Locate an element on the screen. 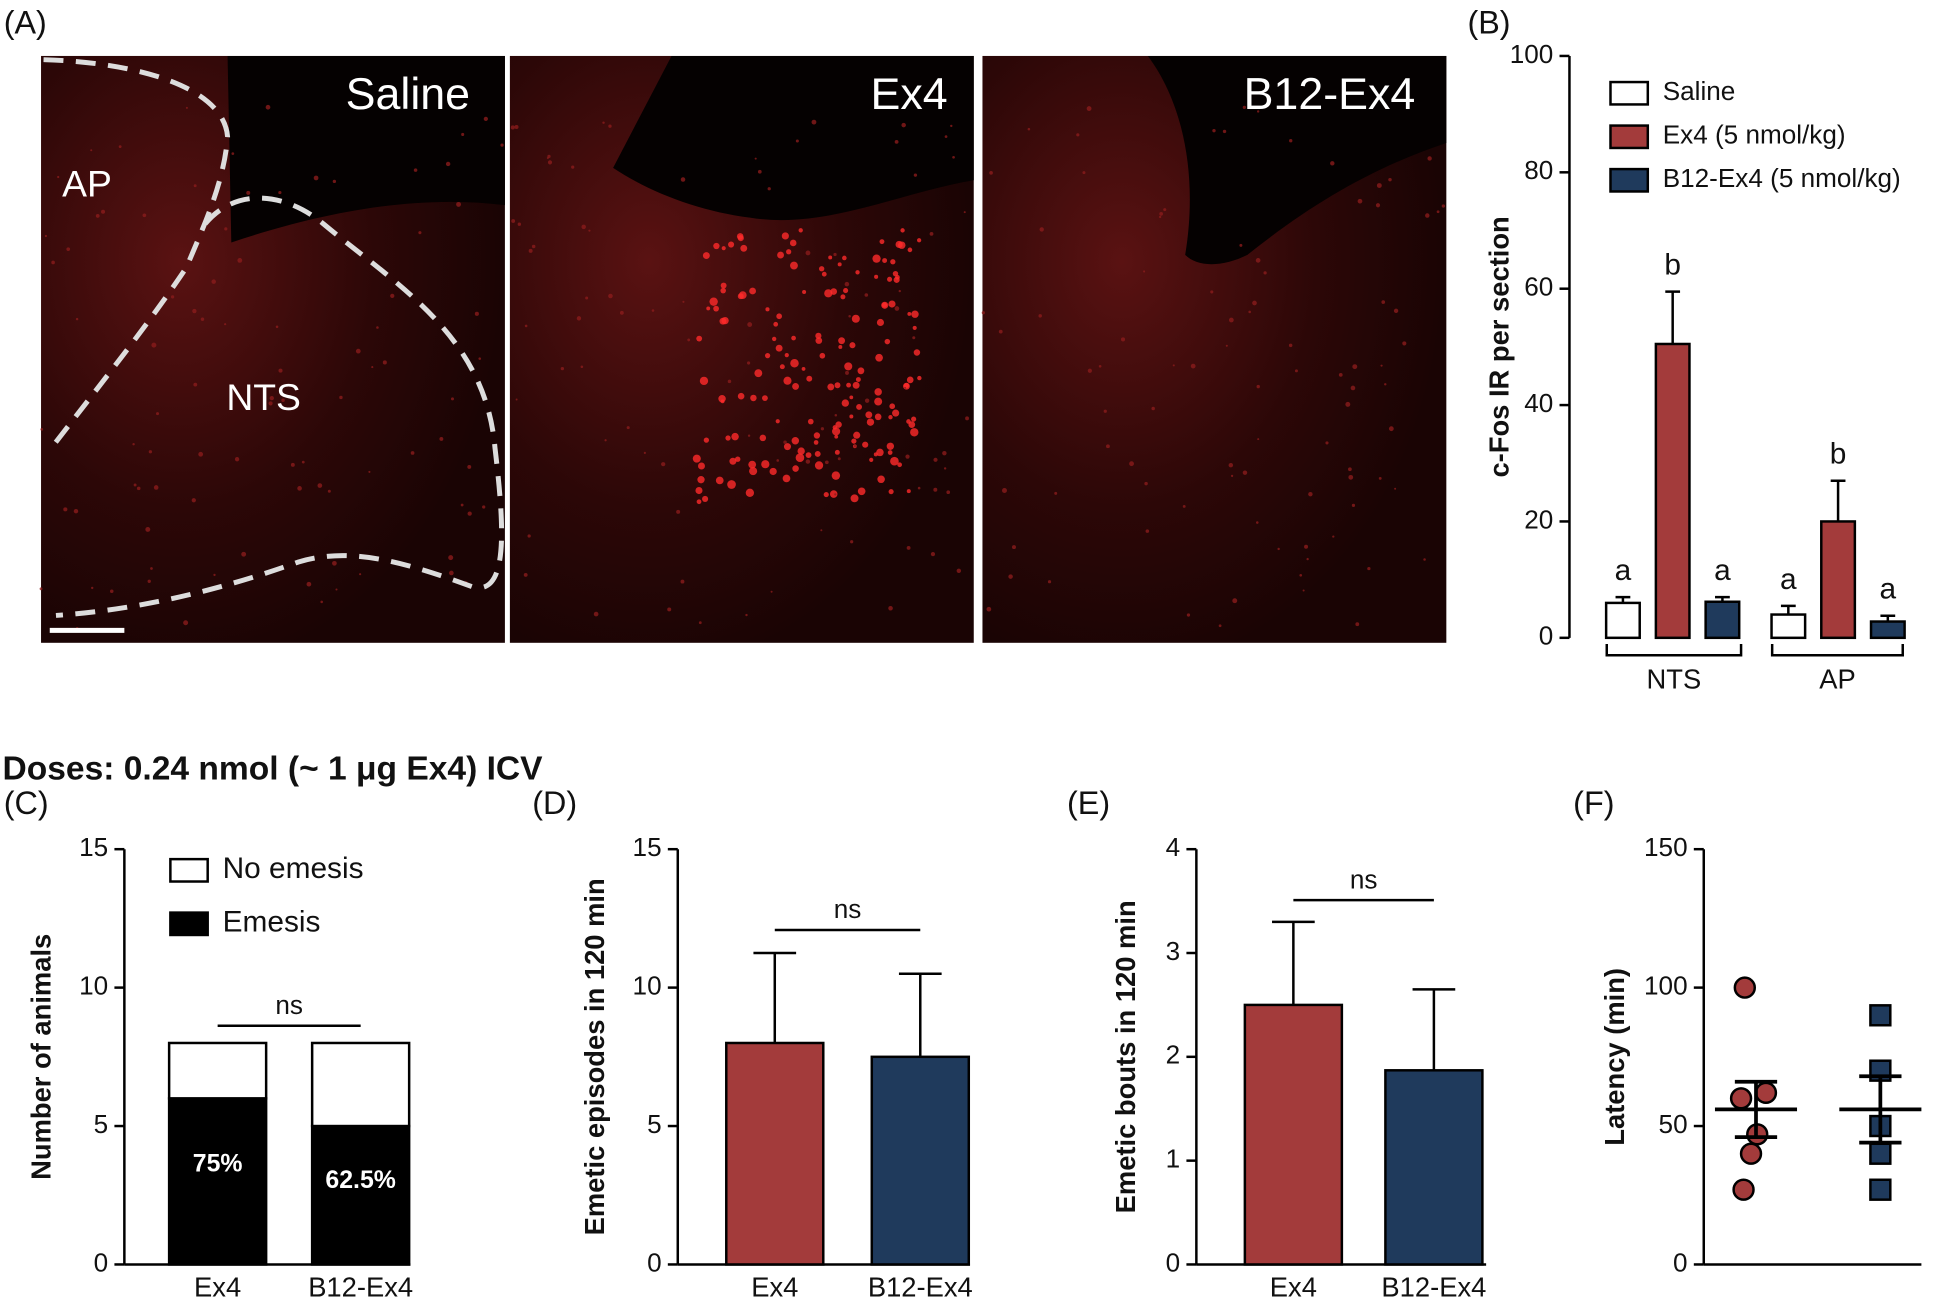 This screenshot has height=1303, width=1950. x-tick-label: B12-Ex4 is located at coordinates (360, 1287).